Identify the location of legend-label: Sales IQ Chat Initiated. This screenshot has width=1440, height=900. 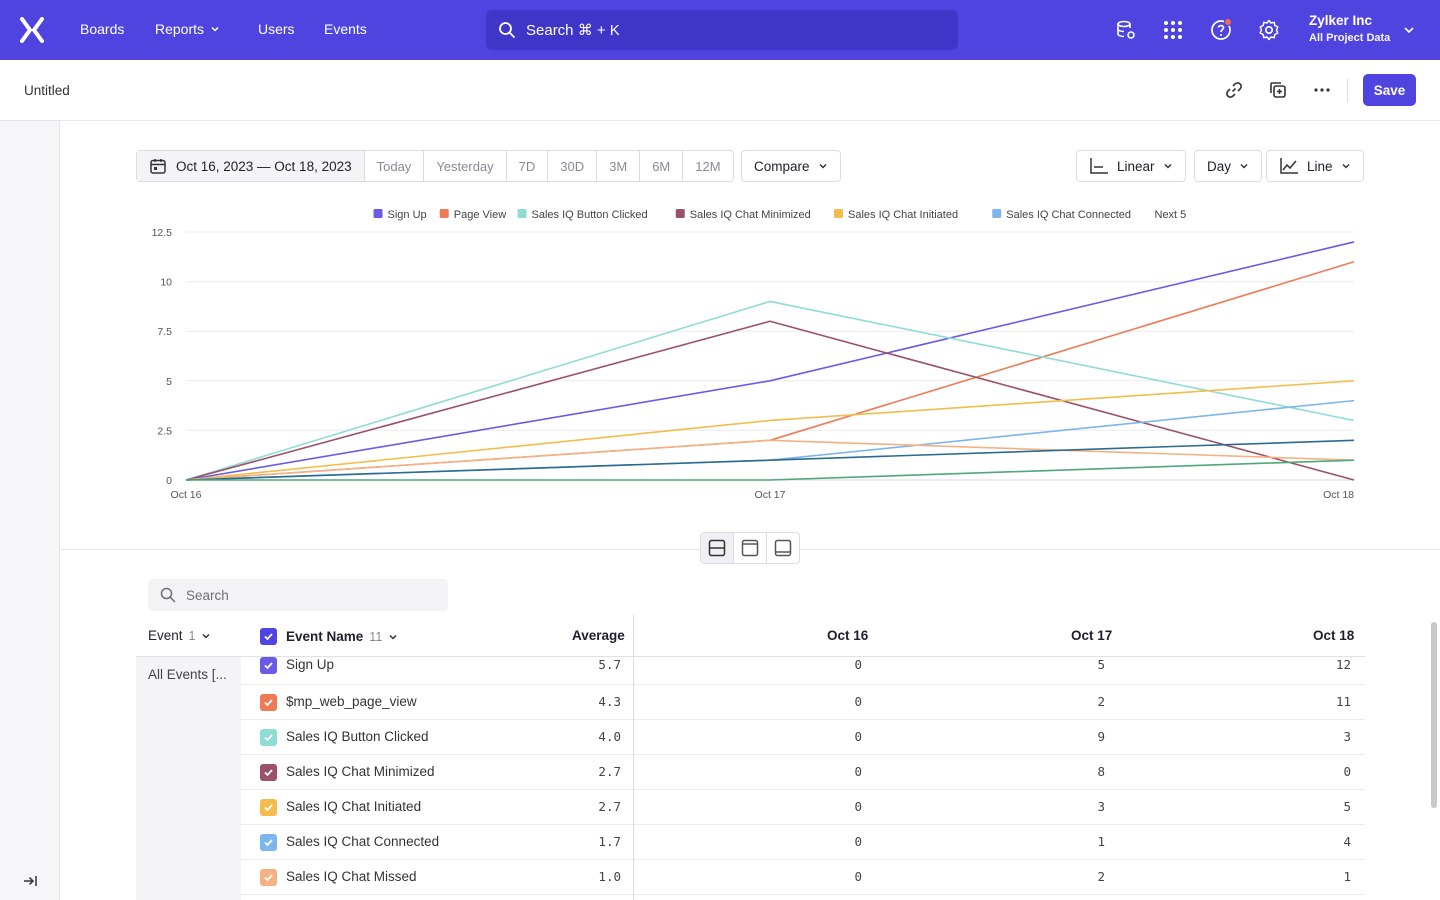
(903, 215).